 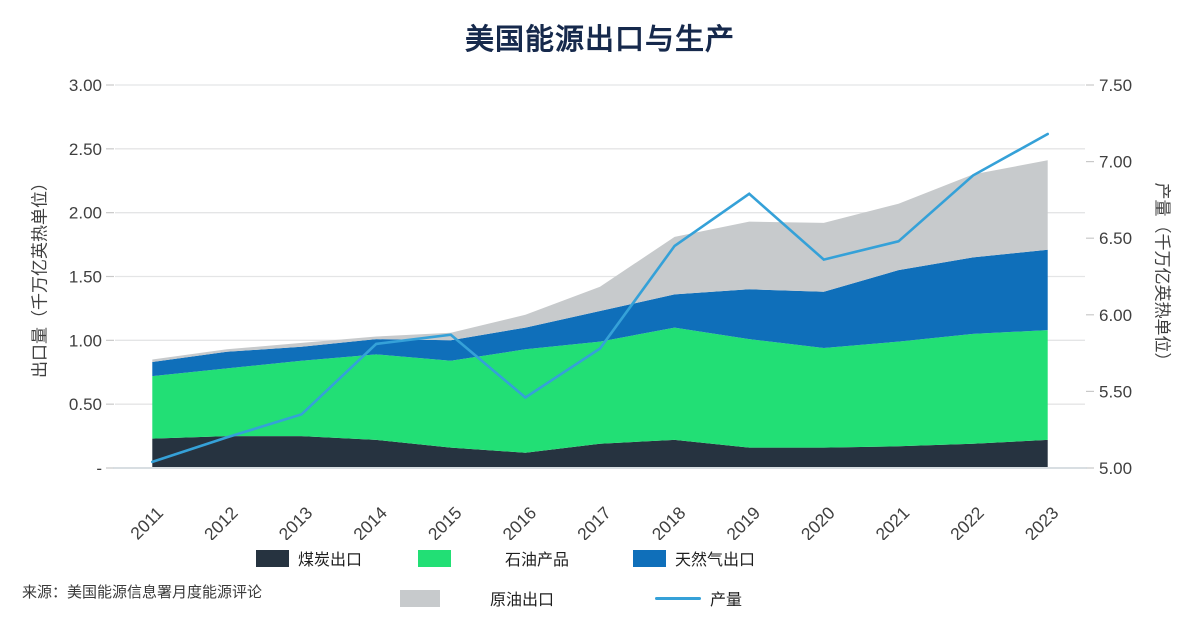 What do you see at coordinates (678, 598) in the screenshot?
I see `legend-line-swatch-production` at bounding box center [678, 598].